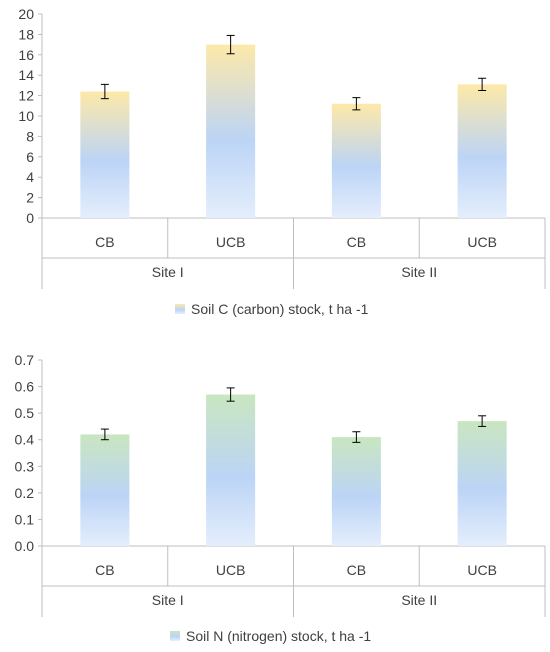 This screenshot has width=550, height=652. Describe the element at coordinates (26, 116) in the screenshot. I see `y-tick-label: 10` at that location.